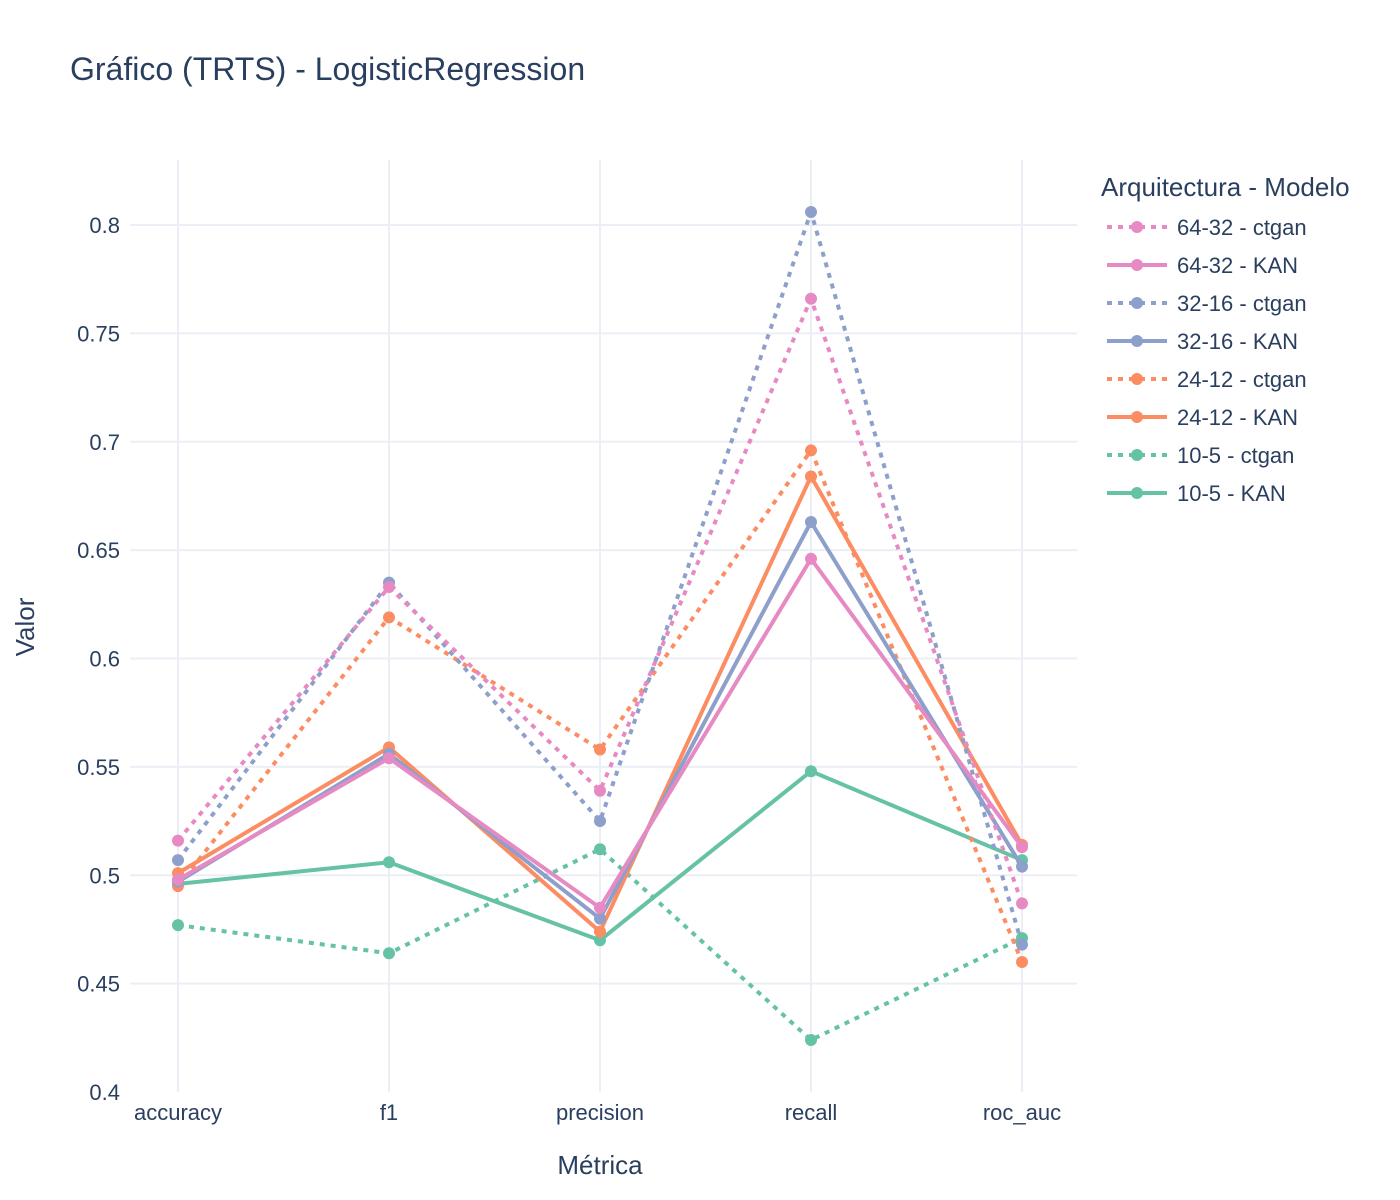  I want to click on legend-label: 10-5 - KAN, so click(1231, 493).